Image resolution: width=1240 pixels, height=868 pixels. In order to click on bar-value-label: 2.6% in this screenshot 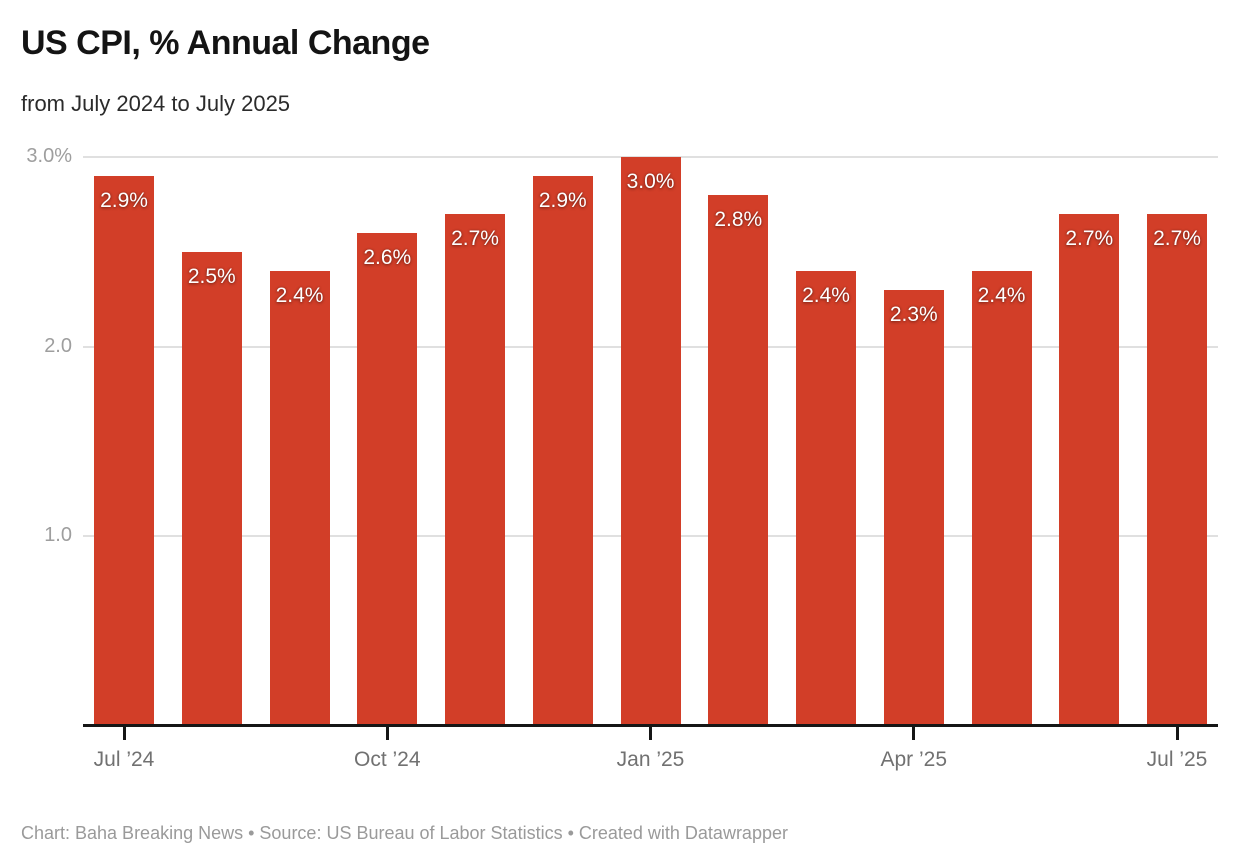, I will do `click(387, 257)`.